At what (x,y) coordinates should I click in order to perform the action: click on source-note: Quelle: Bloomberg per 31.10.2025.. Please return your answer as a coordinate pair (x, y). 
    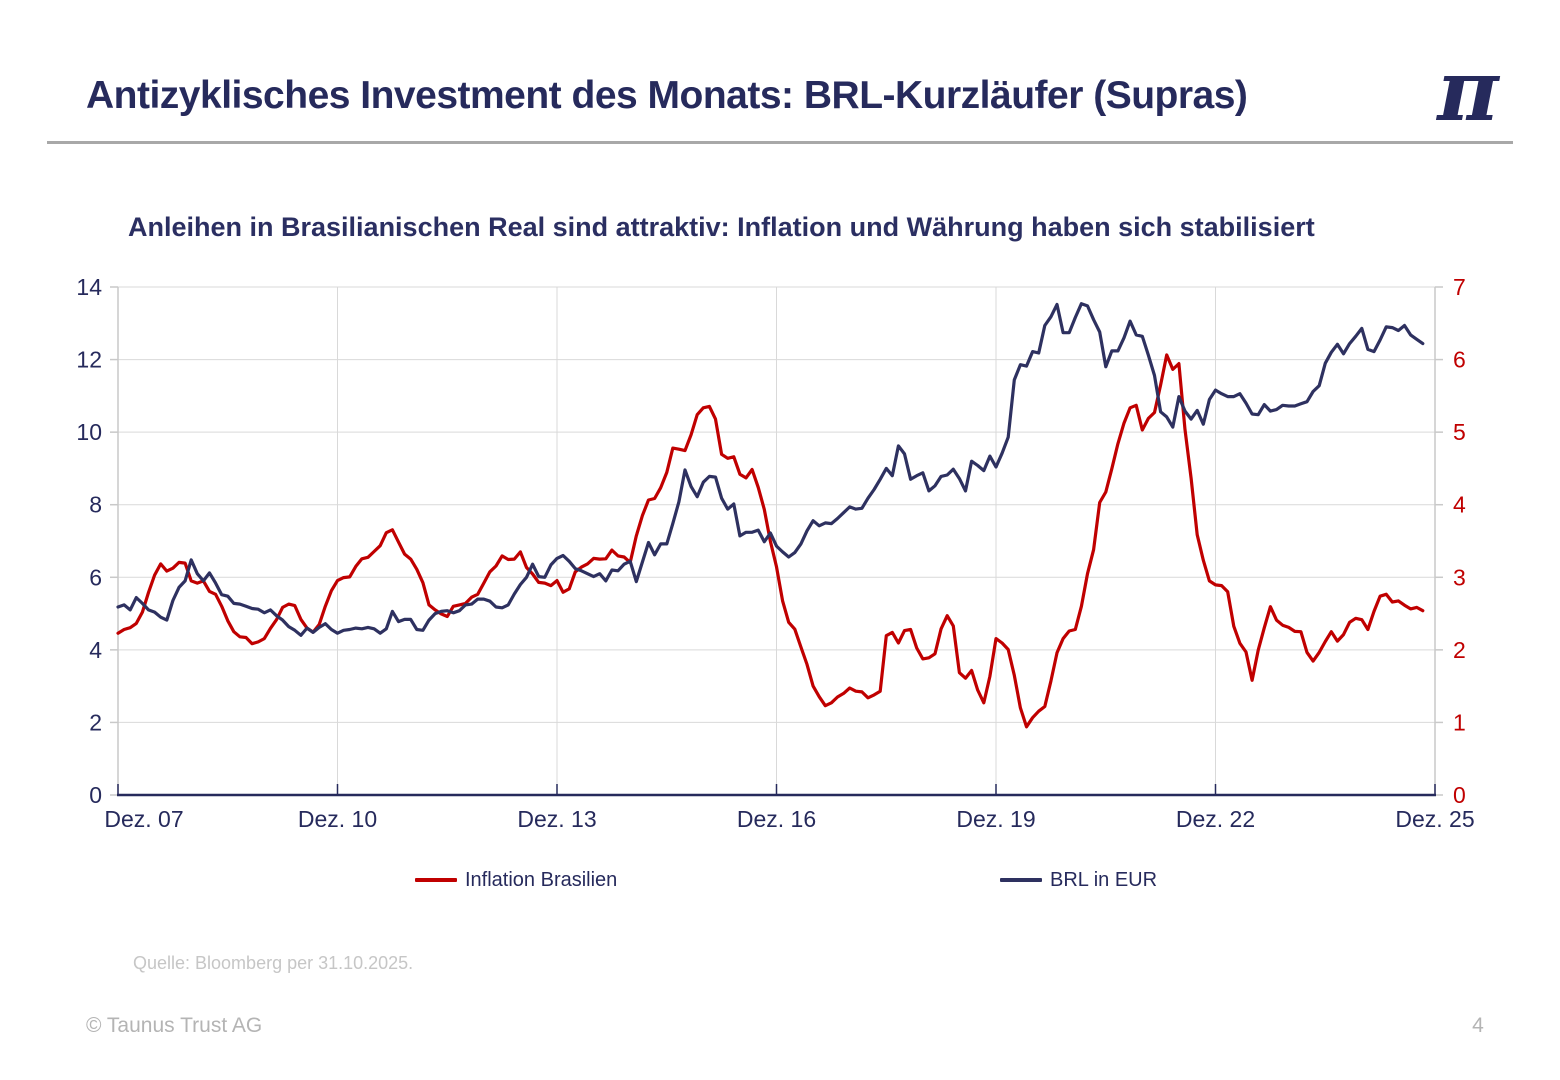
    Looking at the image, I should click on (273, 963).